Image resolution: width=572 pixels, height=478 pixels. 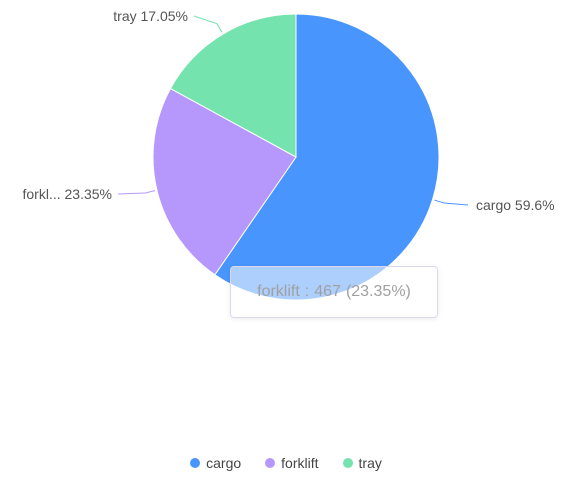 I want to click on legend: cargo forklift tray, so click(x=286, y=463).